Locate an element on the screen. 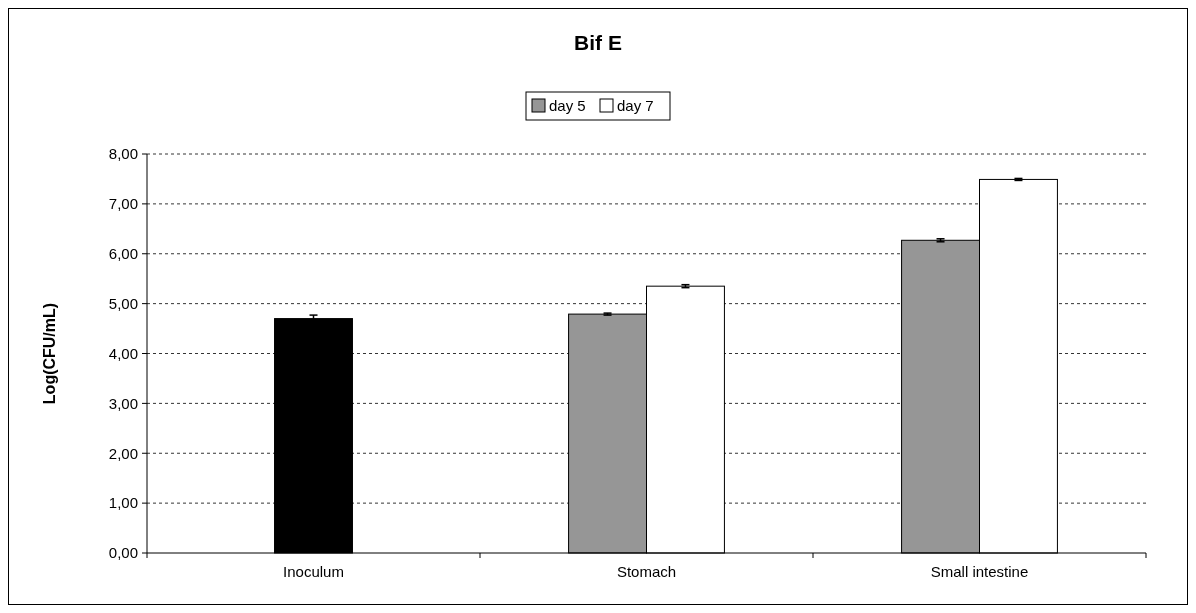 The width and height of the screenshot is (1196, 613). y-tick-label: 0,00 is located at coordinates (123, 553).